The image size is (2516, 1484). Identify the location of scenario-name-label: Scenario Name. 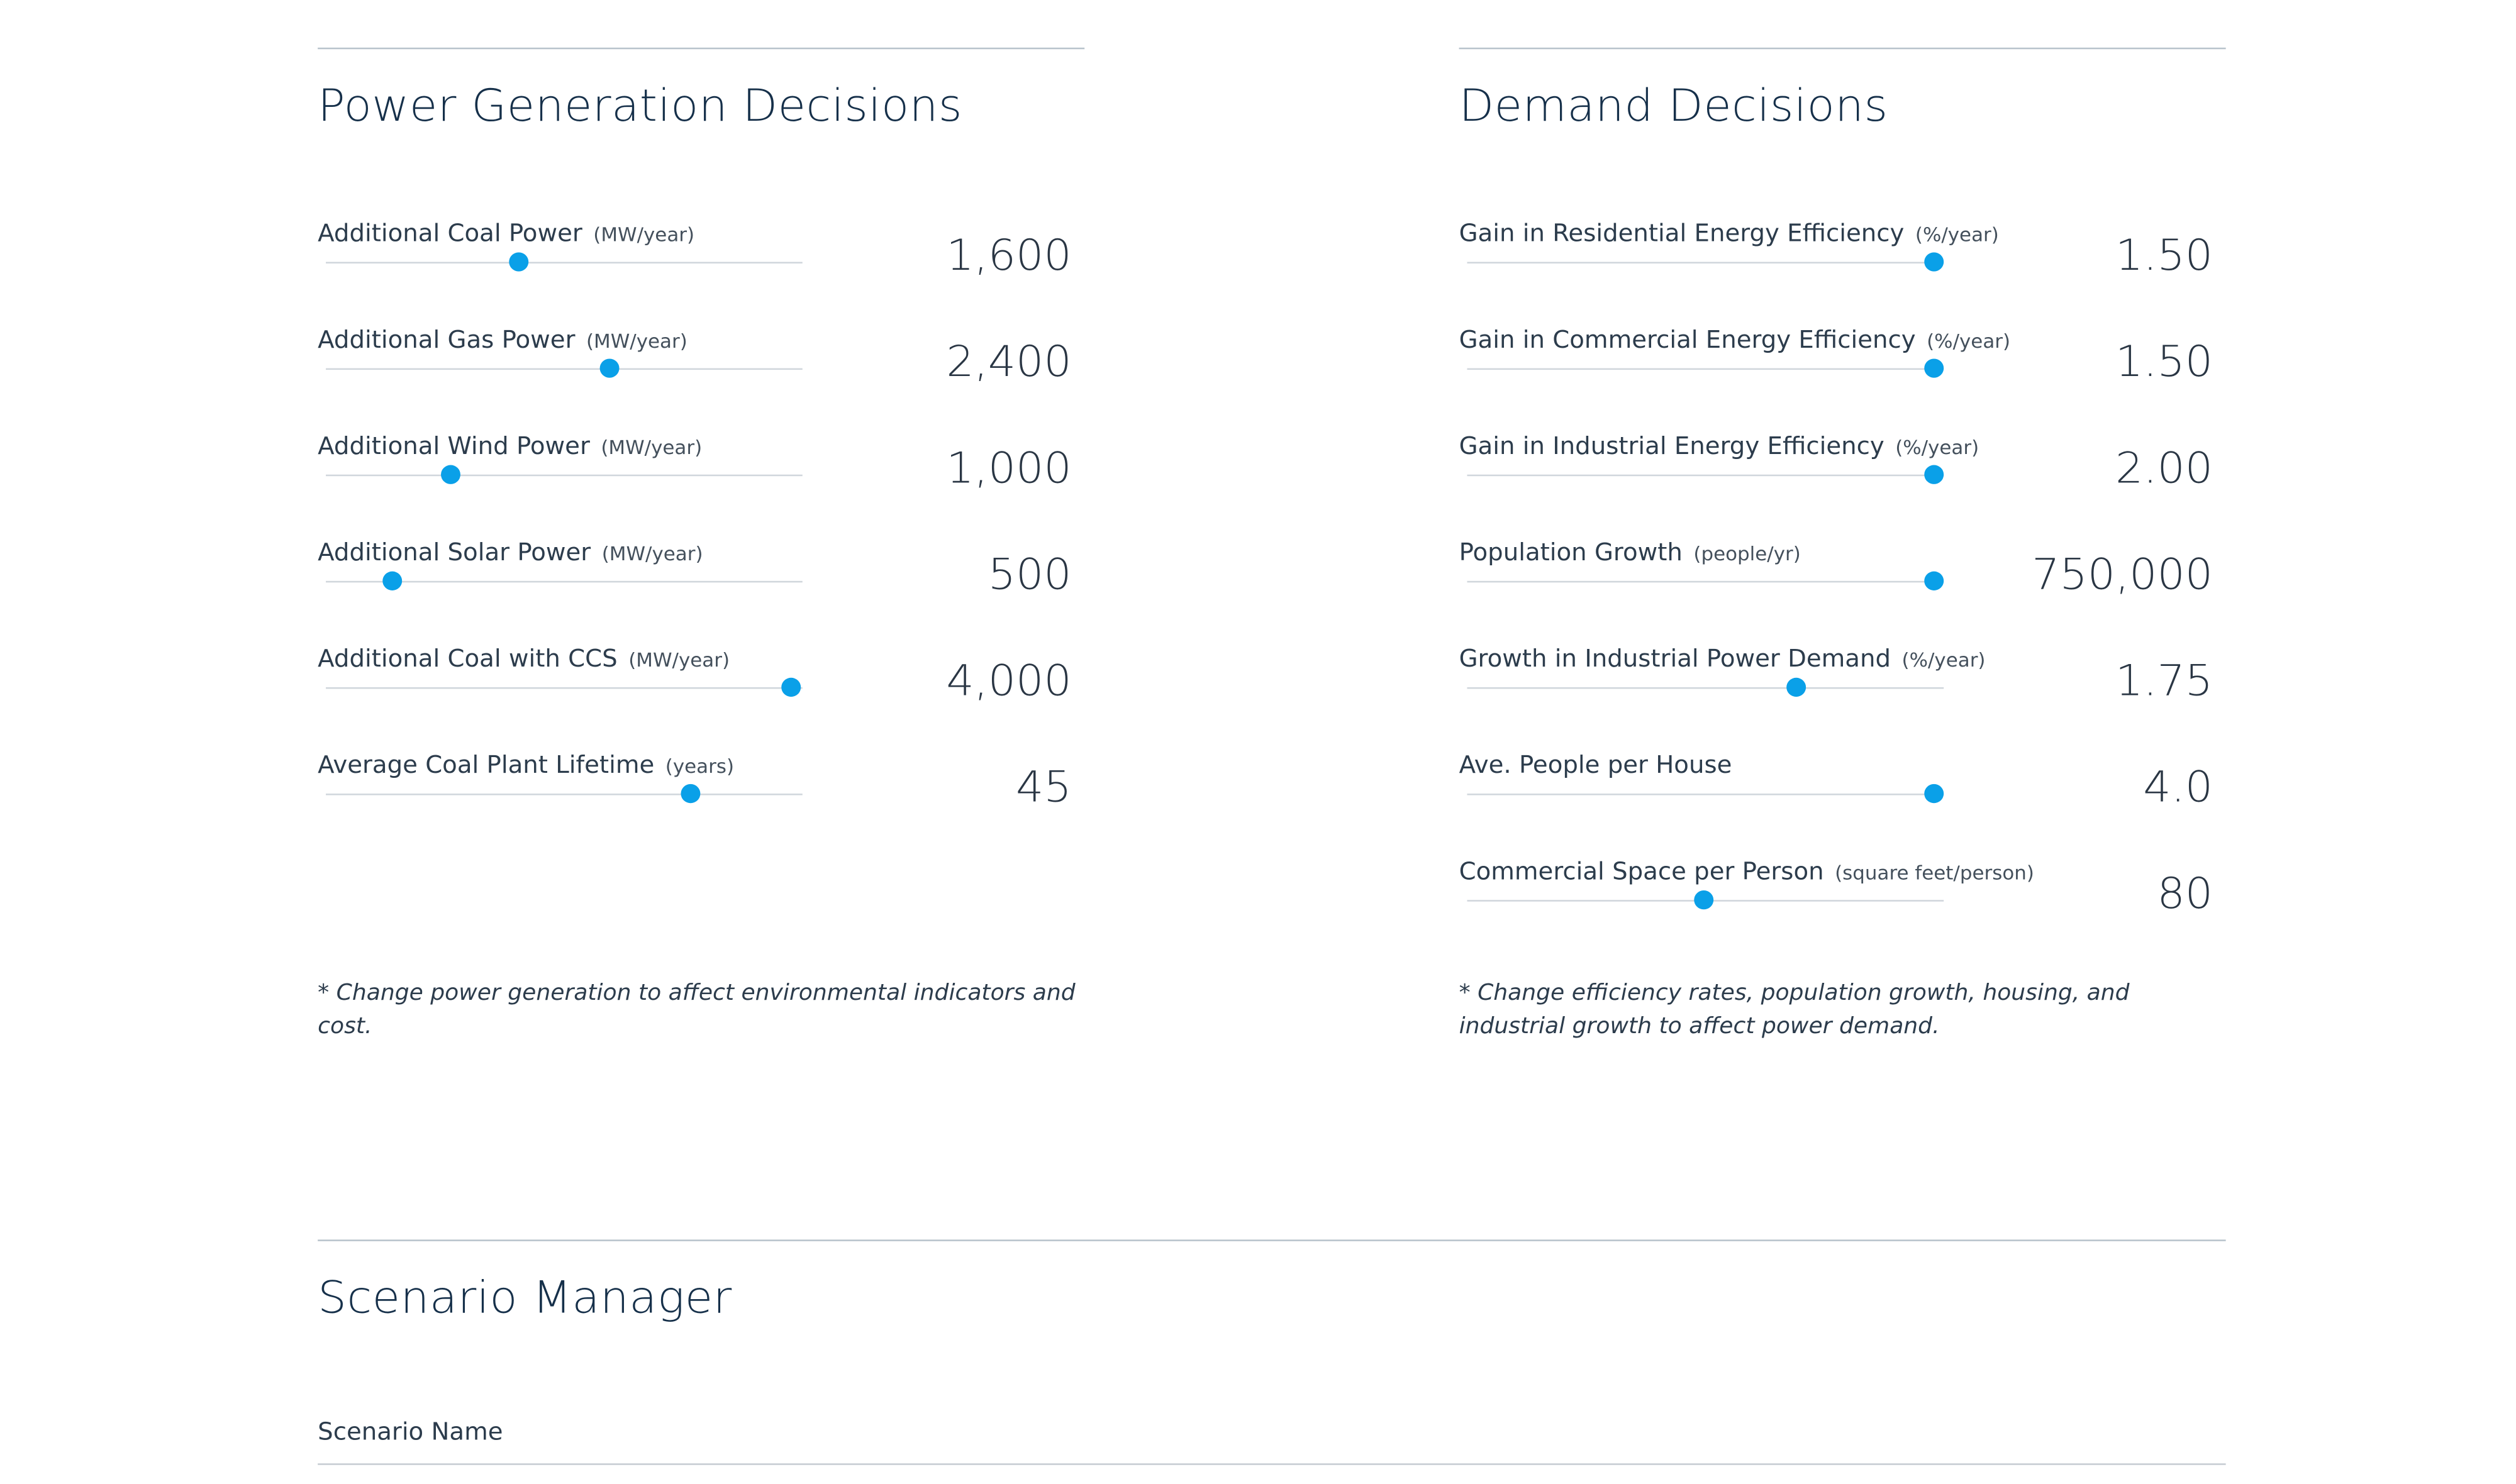
(411, 1431).